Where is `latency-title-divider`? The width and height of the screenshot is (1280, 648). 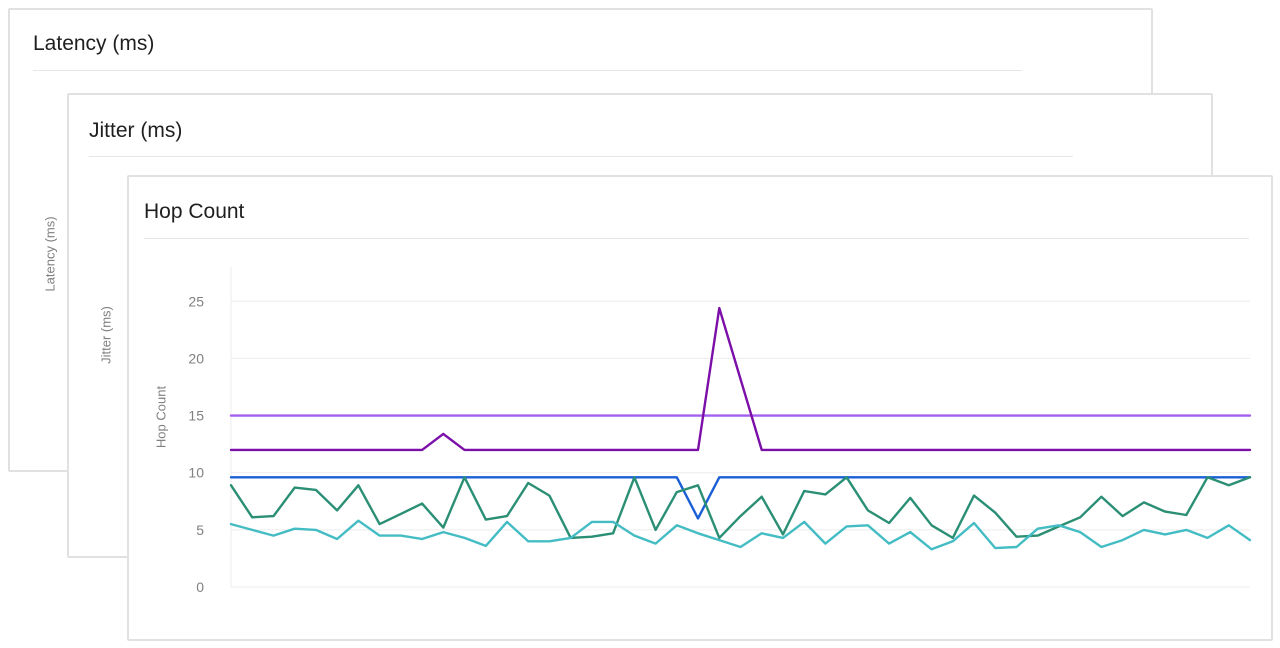
latency-title-divider is located at coordinates (527, 70).